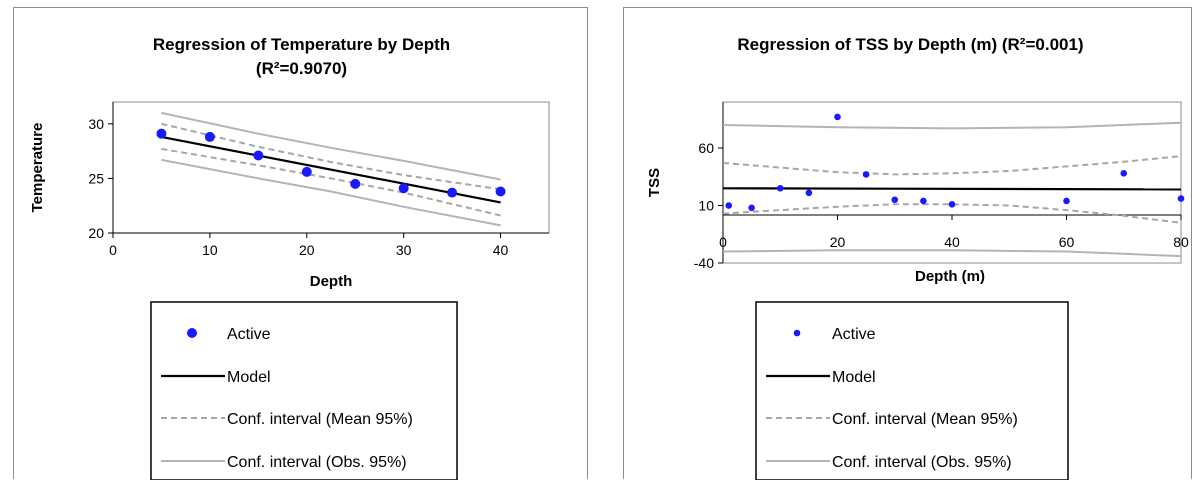  Describe the element at coordinates (654, 182) in the screenshot. I see `y-axis-title: TSS` at that location.